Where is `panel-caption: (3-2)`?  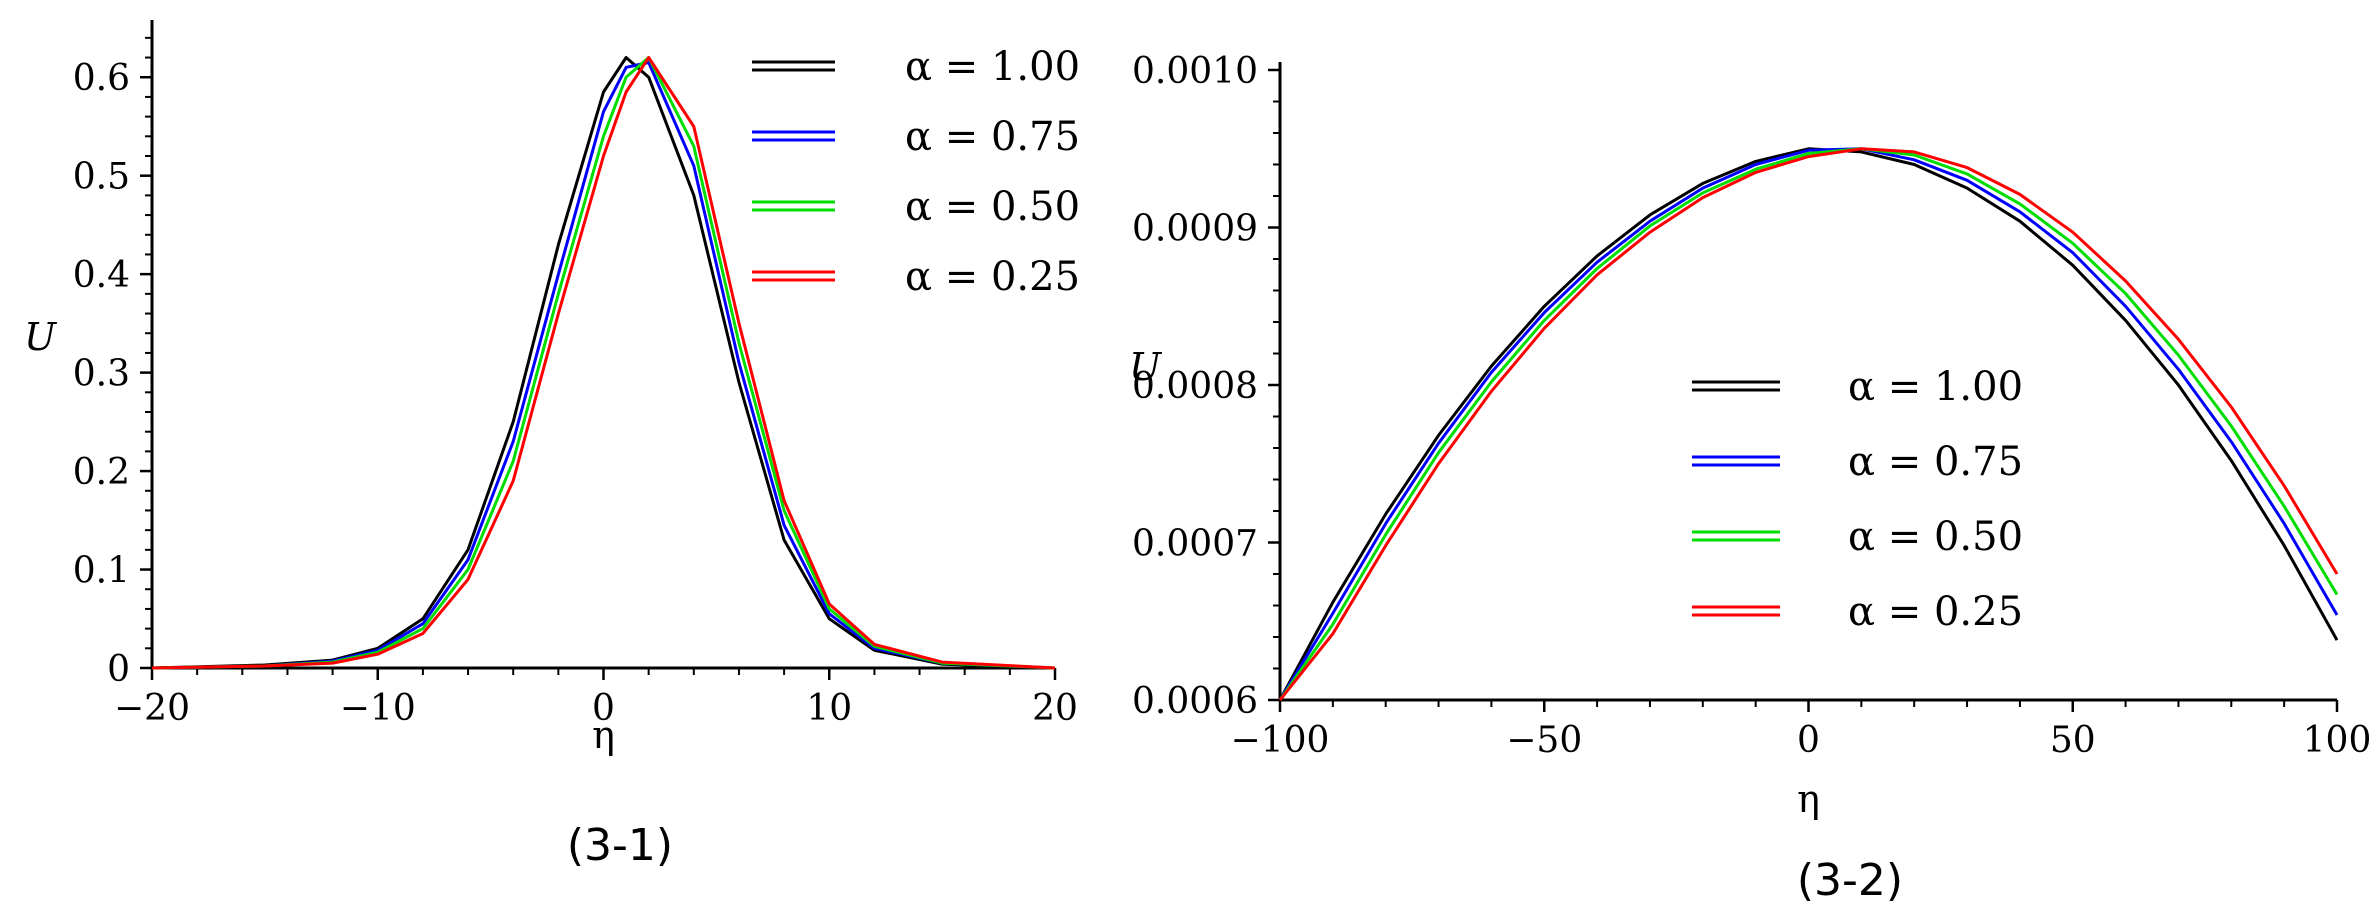 panel-caption: (3-2) is located at coordinates (1850, 880).